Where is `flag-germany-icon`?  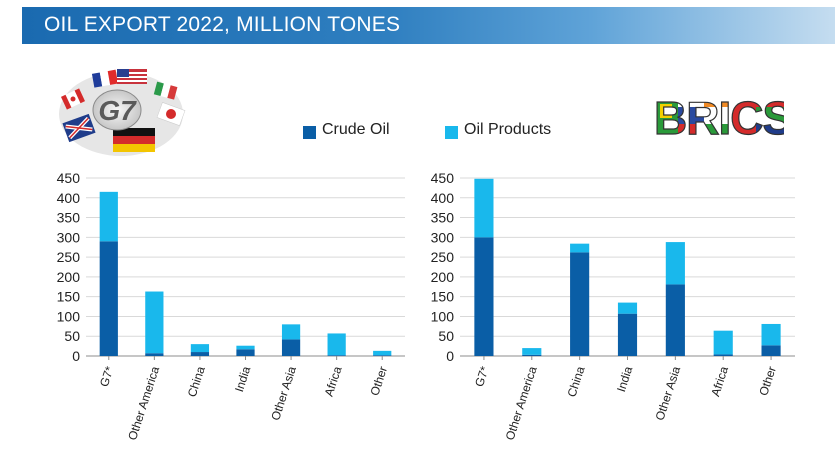
flag-germany-icon is located at coordinates (134, 140).